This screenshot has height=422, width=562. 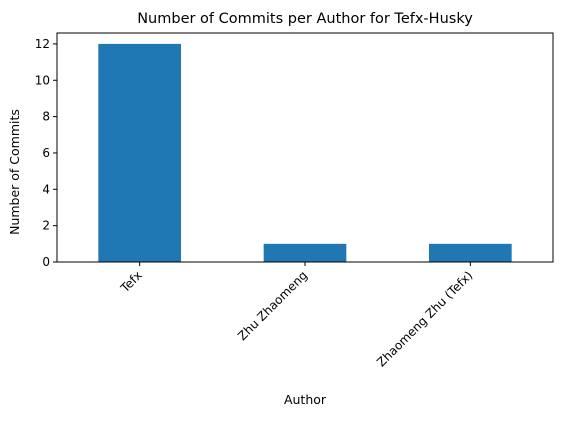 I want to click on y-tick-label: 8, so click(x=46, y=117).